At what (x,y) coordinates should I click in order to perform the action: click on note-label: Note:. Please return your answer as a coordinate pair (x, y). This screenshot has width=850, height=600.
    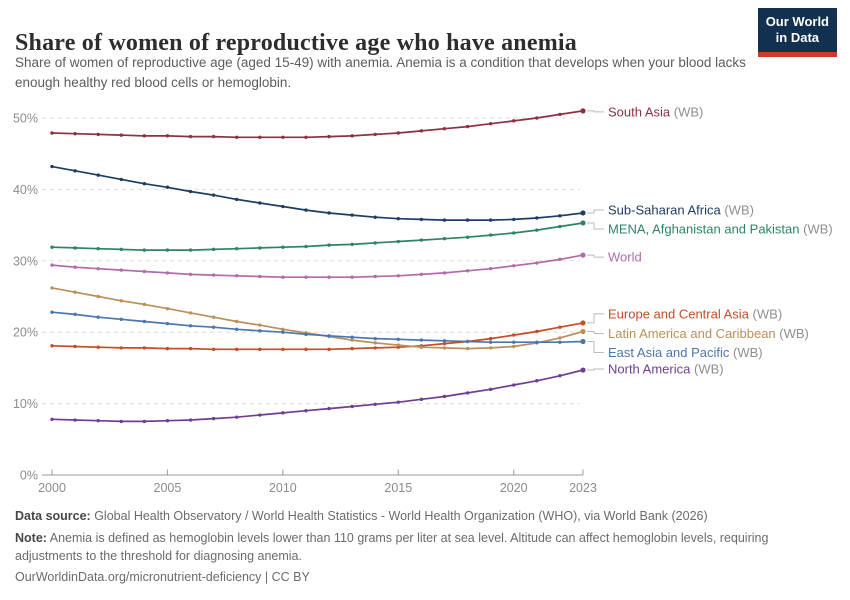
    Looking at the image, I should click on (31, 537).